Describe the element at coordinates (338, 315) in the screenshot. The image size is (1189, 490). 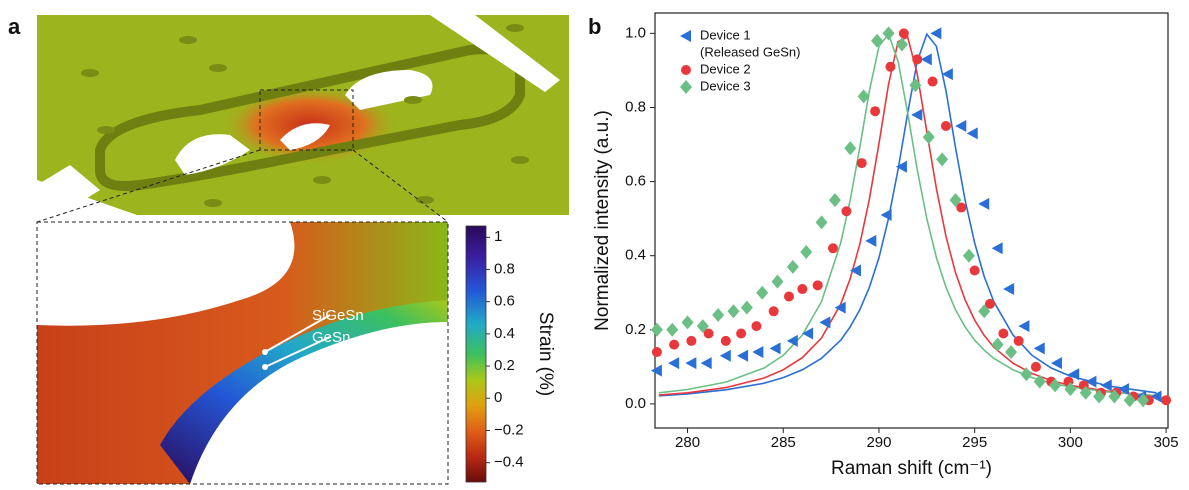
I see `annotation: SiGeSn` at that location.